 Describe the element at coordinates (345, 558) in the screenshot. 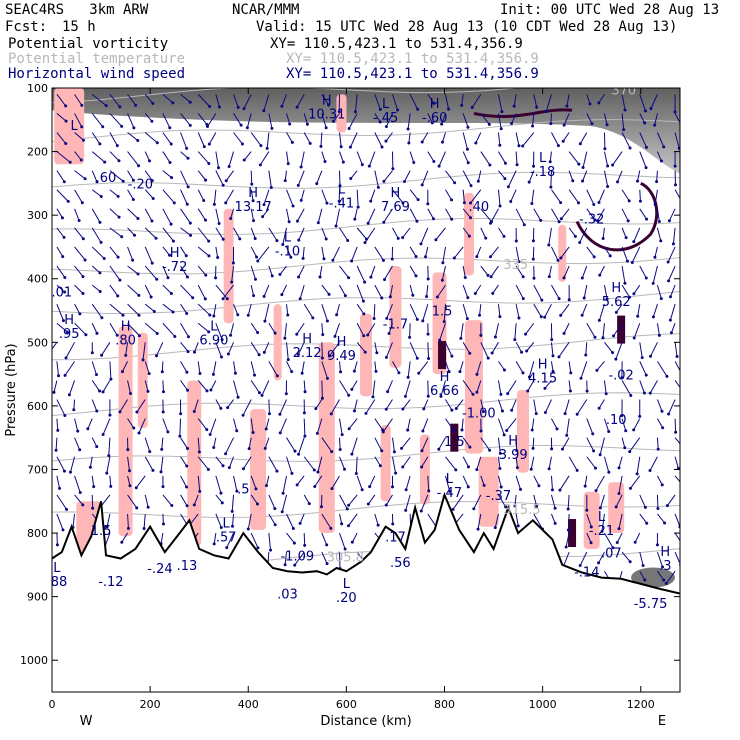

I see `theta-contour-label: 305.8` at that location.